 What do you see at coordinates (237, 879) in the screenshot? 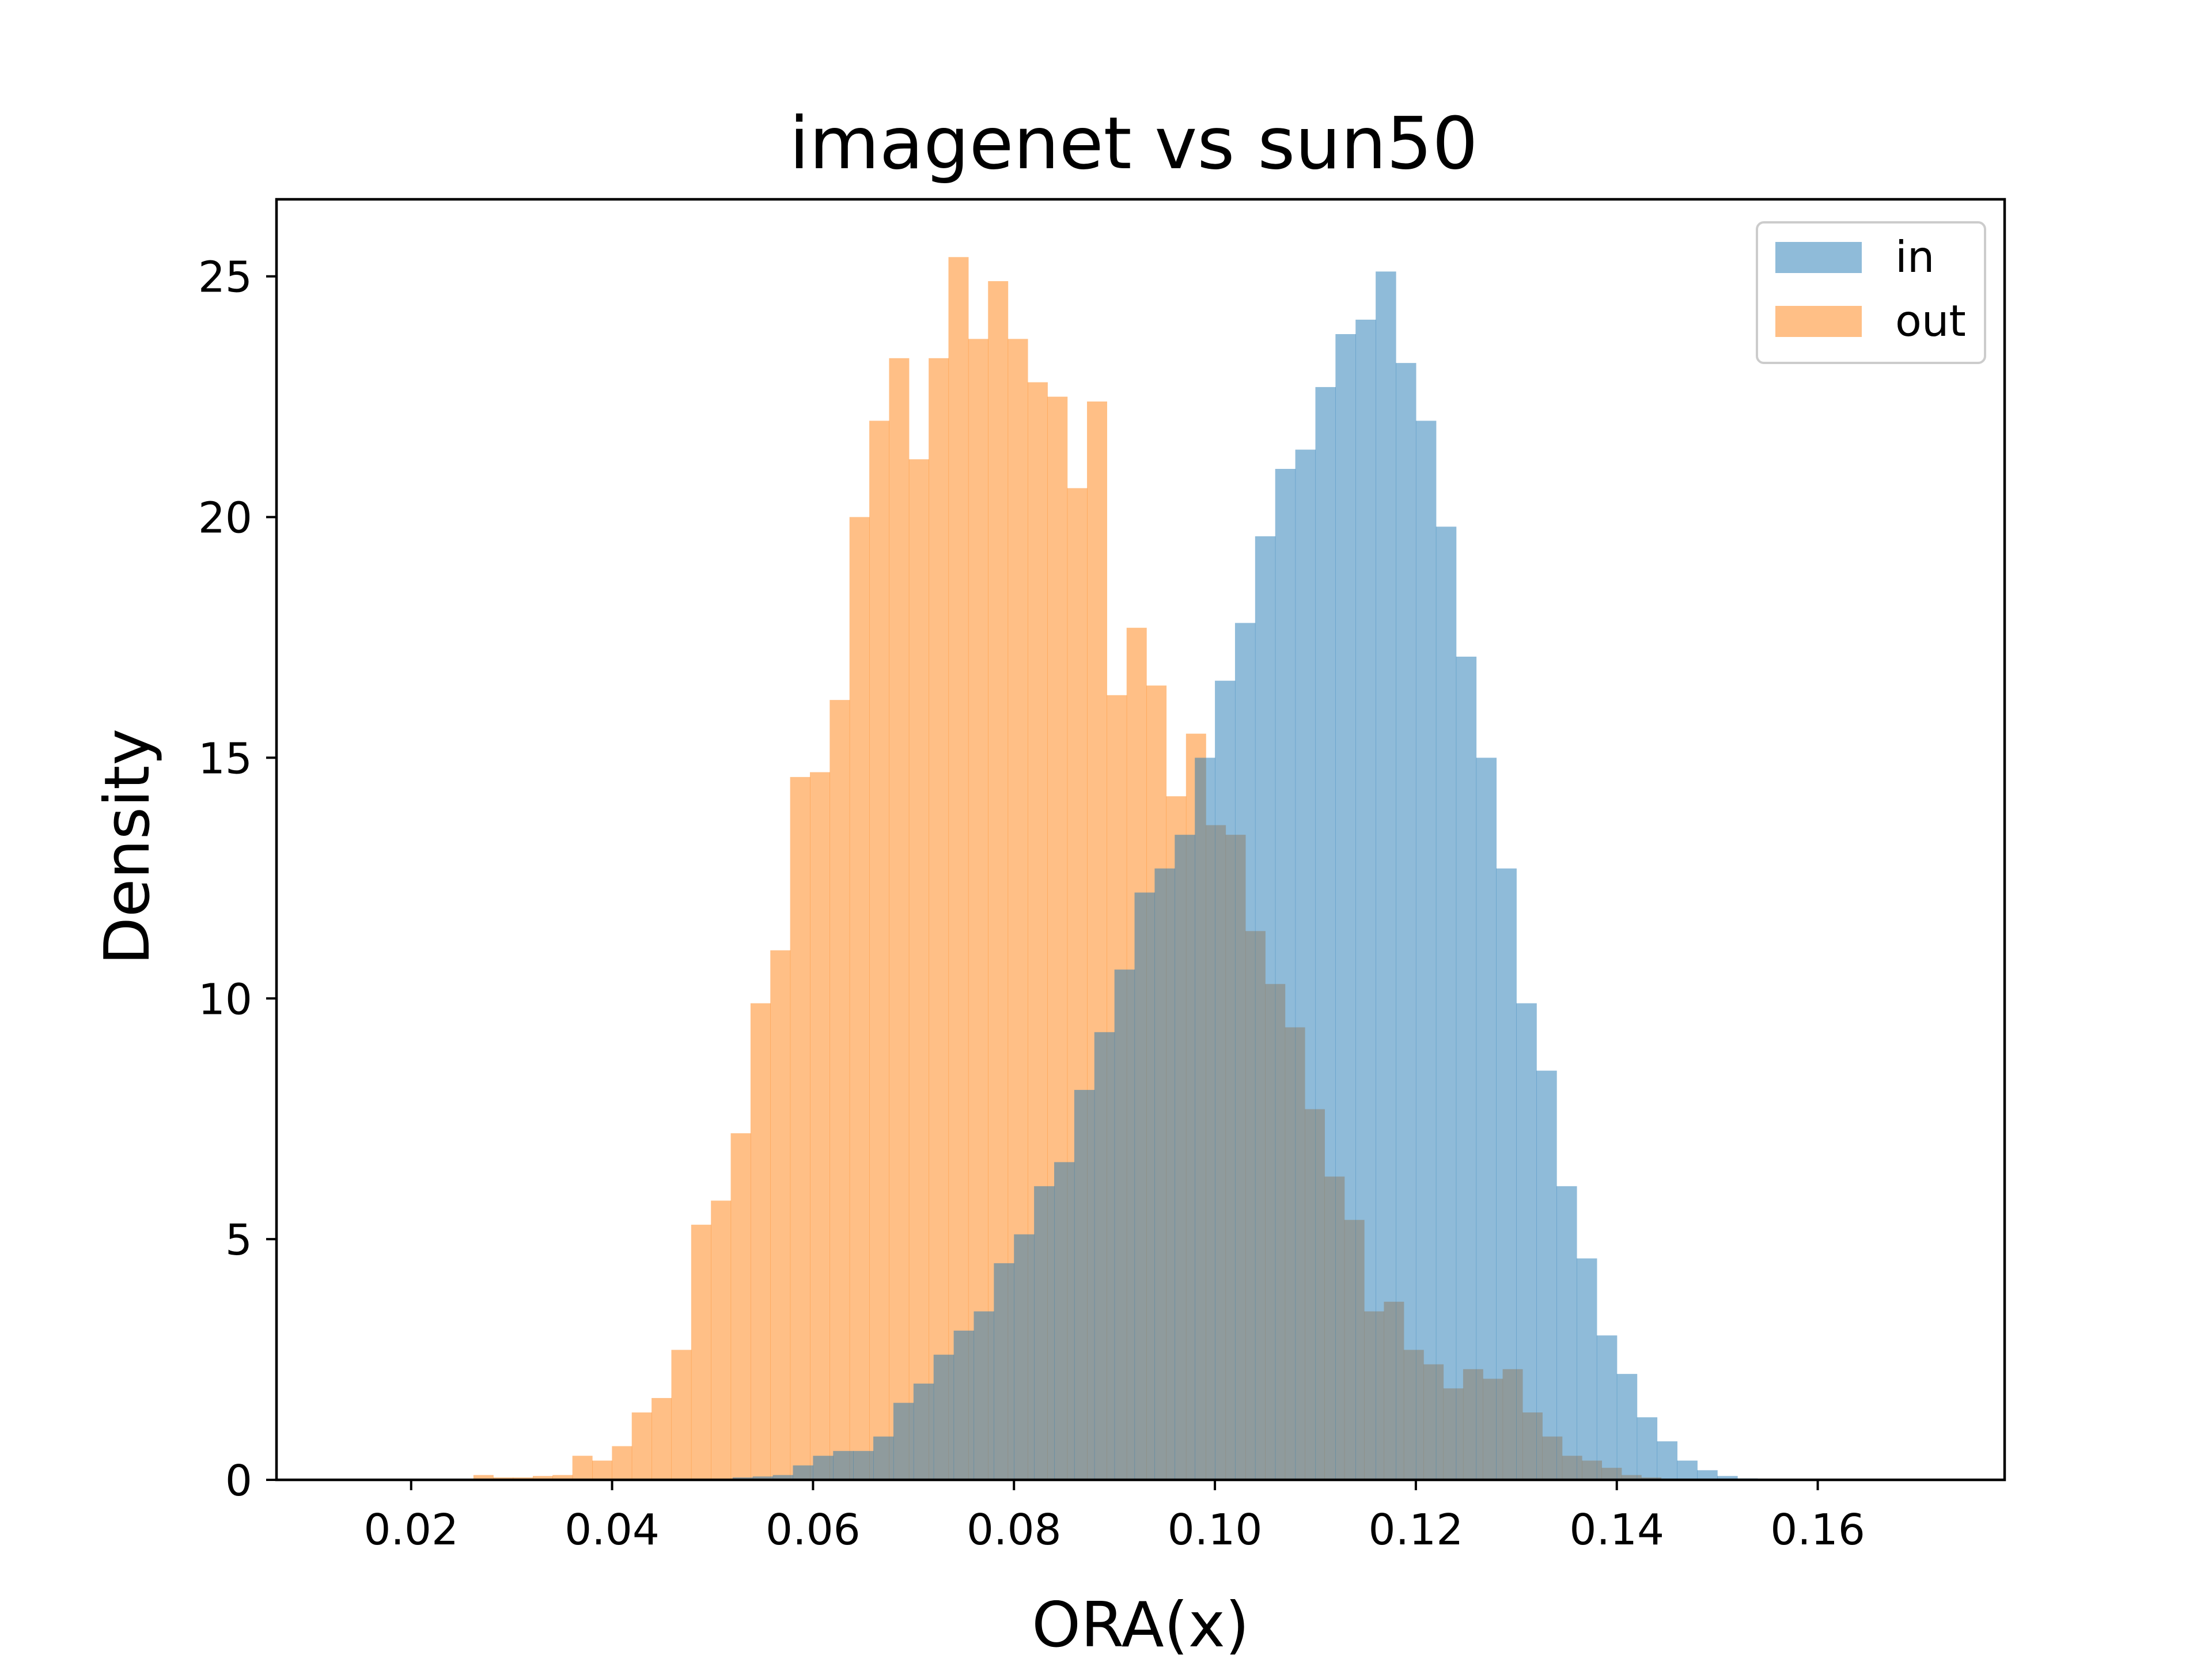
I see `y-axis-ticks: 0 5 10 15 20 25` at bounding box center [237, 879].